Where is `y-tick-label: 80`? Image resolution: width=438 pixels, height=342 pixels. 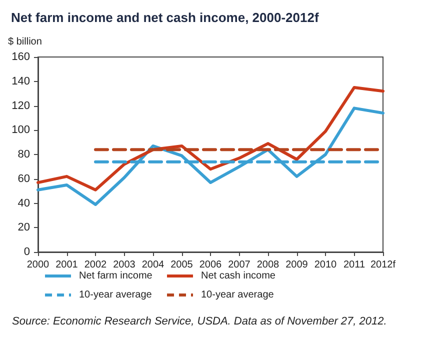
y-tick-label: 80 is located at coordinates (24, 154).